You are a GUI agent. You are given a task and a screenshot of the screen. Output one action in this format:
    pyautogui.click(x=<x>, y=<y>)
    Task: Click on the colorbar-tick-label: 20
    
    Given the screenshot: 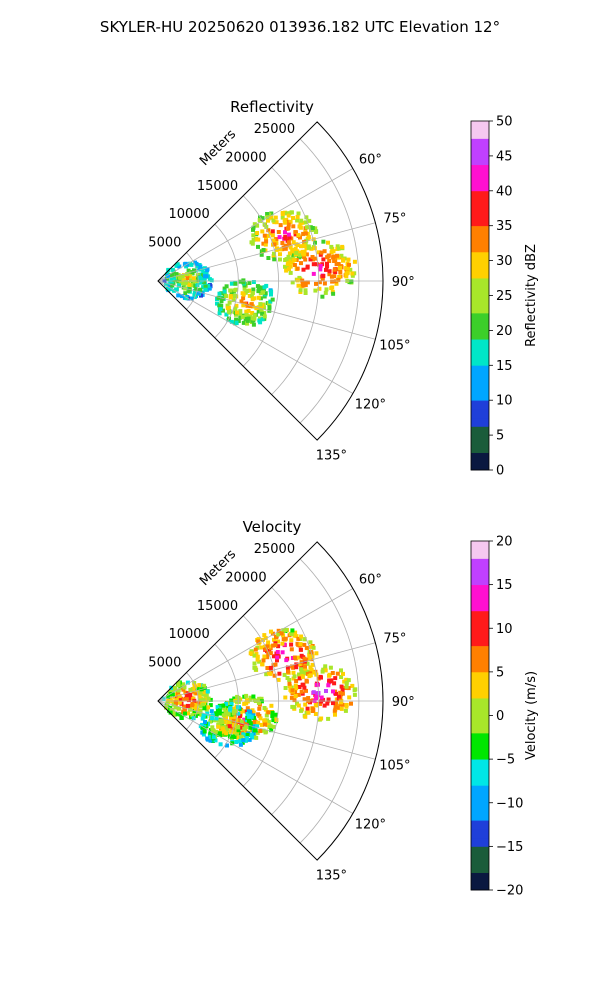 What is the action you would take?
    pyautogui.click(x=504, y=331)
    